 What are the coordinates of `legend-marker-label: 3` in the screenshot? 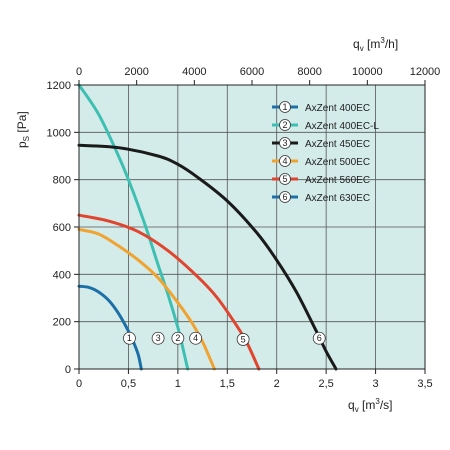 It's located at (284, 143).